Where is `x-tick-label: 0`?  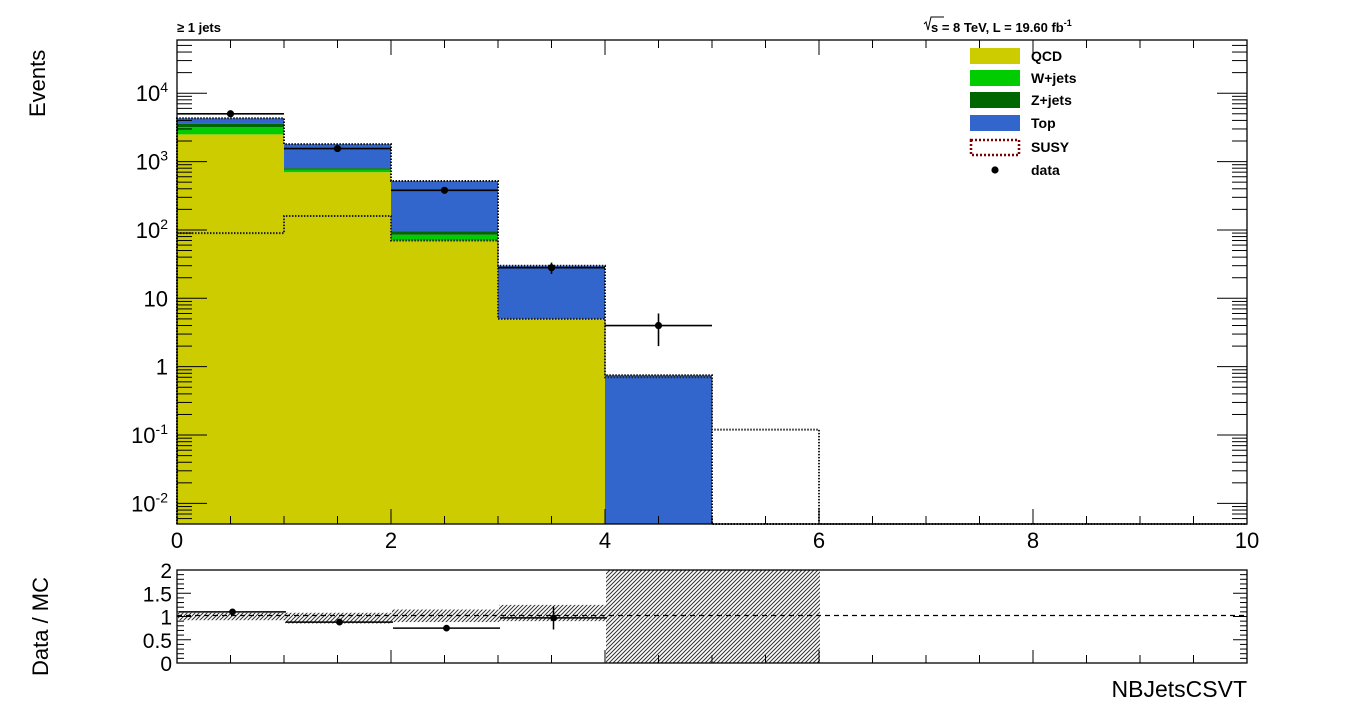 x-tick-label: 0 is located at coordinates (177, 540).